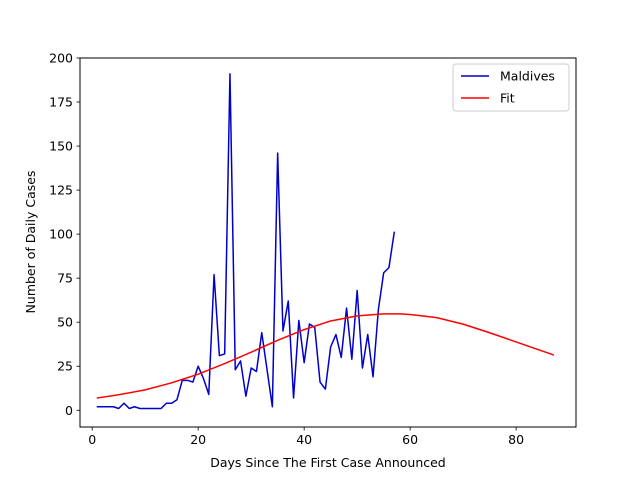  I want to click on legend-label-fit: Fit, so click(507, 98).